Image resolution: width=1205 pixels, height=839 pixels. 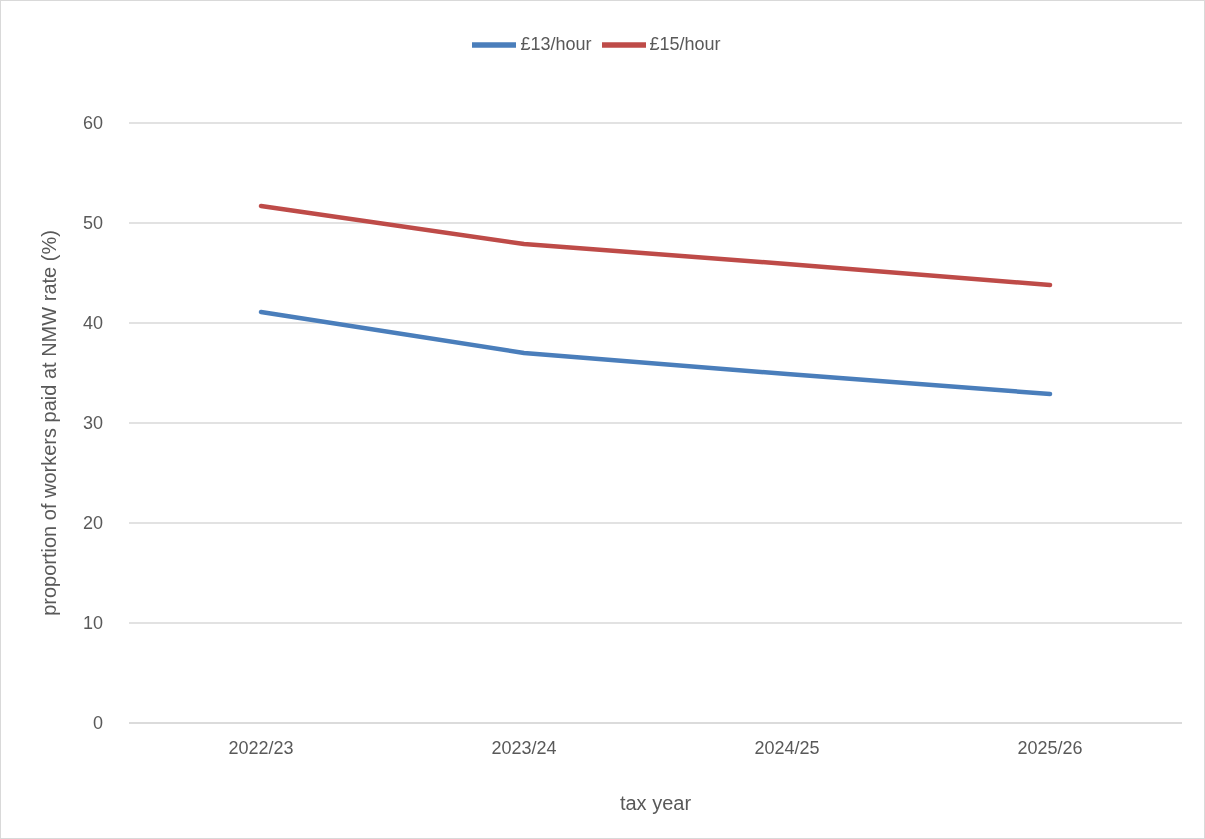 What do you see at coordinates (92, 523) in the screenshot?
I see `y-tick-label: 20` at bounding box center [92, 523].